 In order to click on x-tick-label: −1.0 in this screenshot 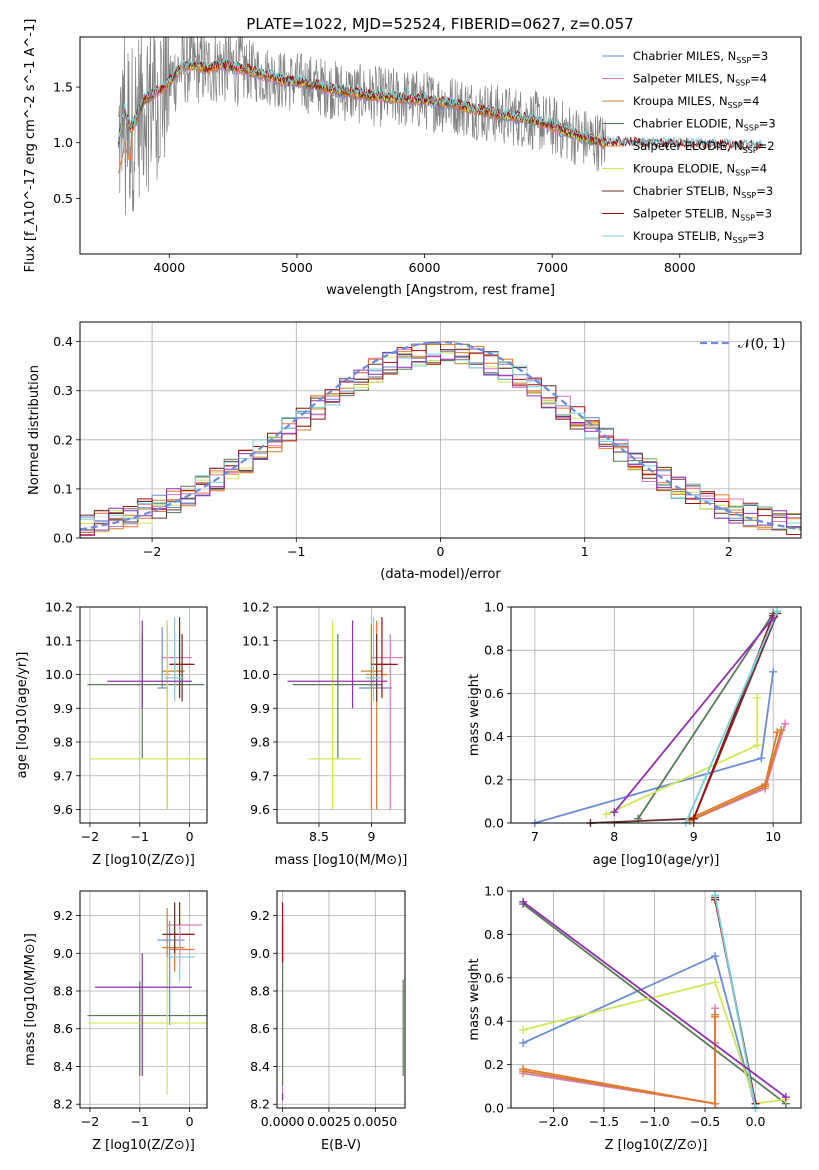, I will do `click(654, 1121)`.